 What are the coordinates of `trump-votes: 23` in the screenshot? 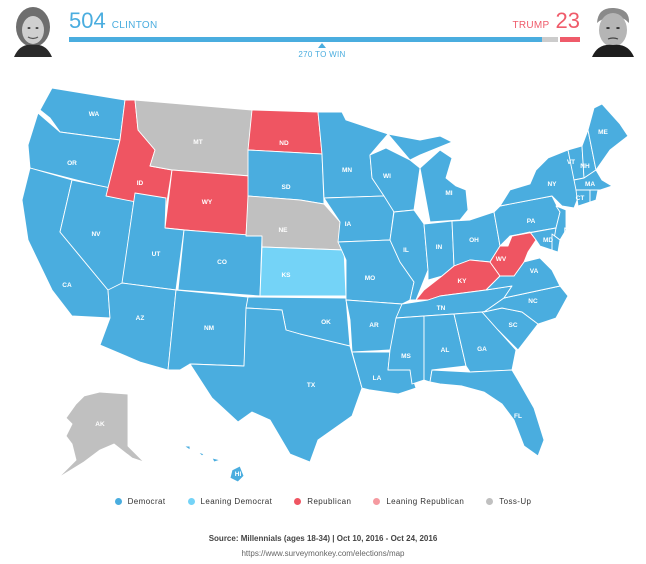 It's located at (567, 20).